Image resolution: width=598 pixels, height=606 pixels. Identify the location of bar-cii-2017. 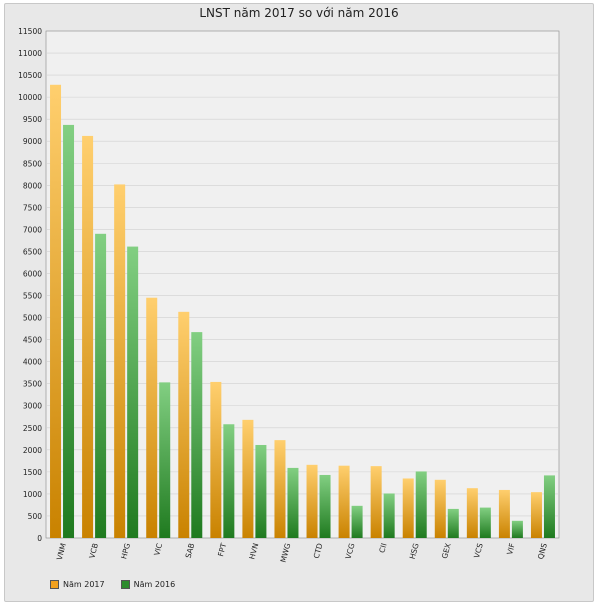
(376, 502).